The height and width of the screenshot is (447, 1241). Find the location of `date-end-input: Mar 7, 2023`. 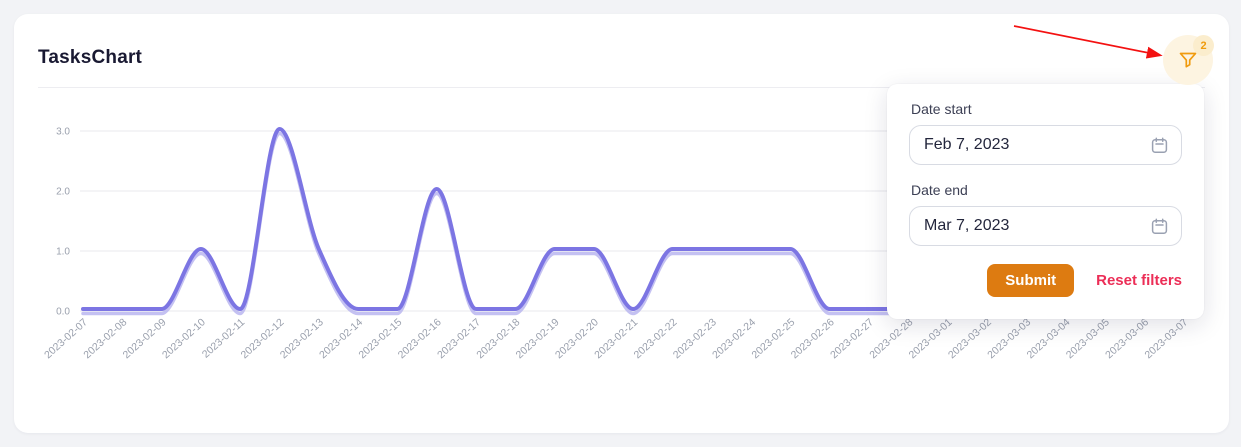

date-end-input: Mar 7, 2023 is located at coordinates (1045, 226).